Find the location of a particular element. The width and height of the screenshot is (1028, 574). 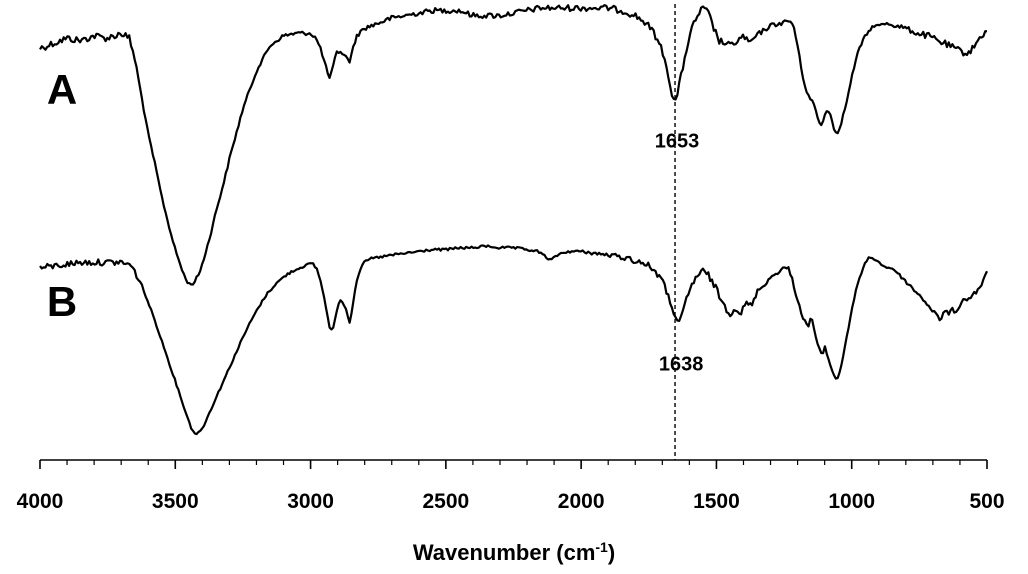

x-axis-title: Wavenumber (cm-1) is located at coordinates (514, 552).